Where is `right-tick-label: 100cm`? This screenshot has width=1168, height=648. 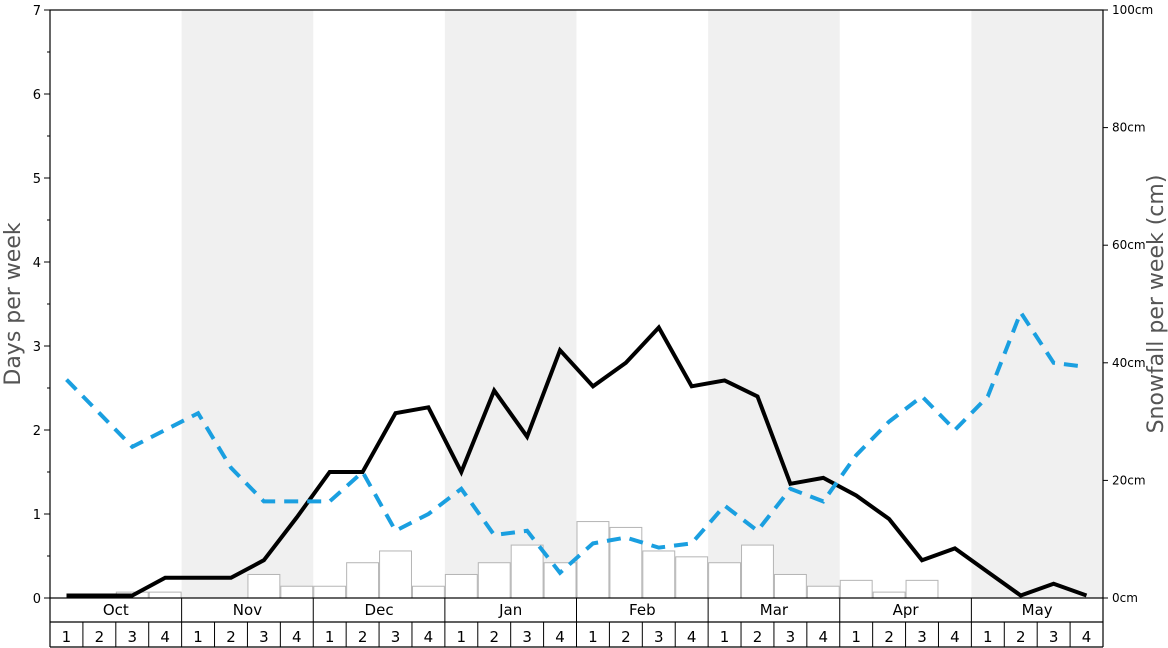 right-tick-label: 100cm is located at coordinates (1132, 10).